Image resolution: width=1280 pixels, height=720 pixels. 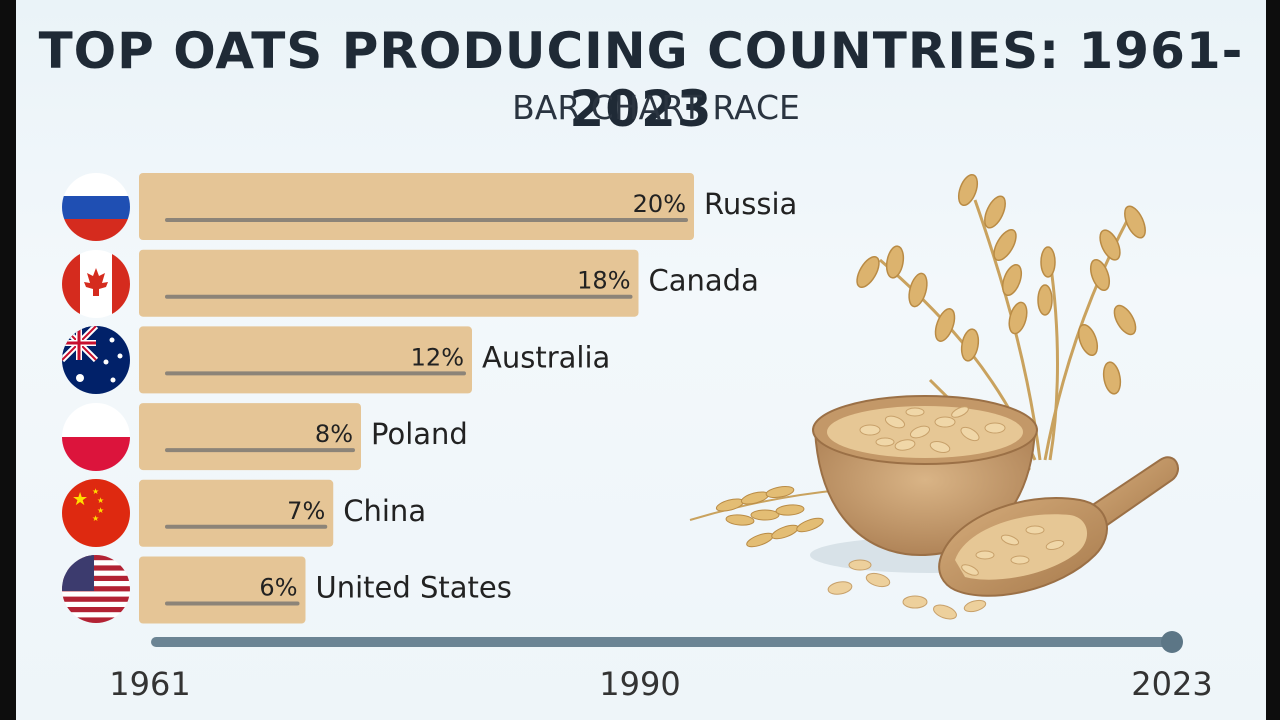 What do you see at coordinates (236, 513) in the screenshot?
I see `bar-china` at bounding box center [236, 513].